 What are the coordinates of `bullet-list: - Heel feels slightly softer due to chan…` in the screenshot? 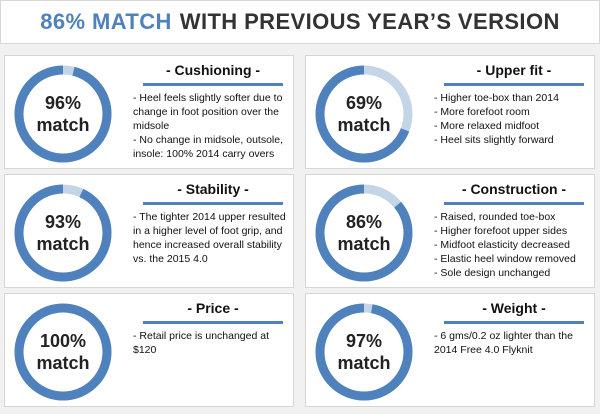 It's located at (212, 126).